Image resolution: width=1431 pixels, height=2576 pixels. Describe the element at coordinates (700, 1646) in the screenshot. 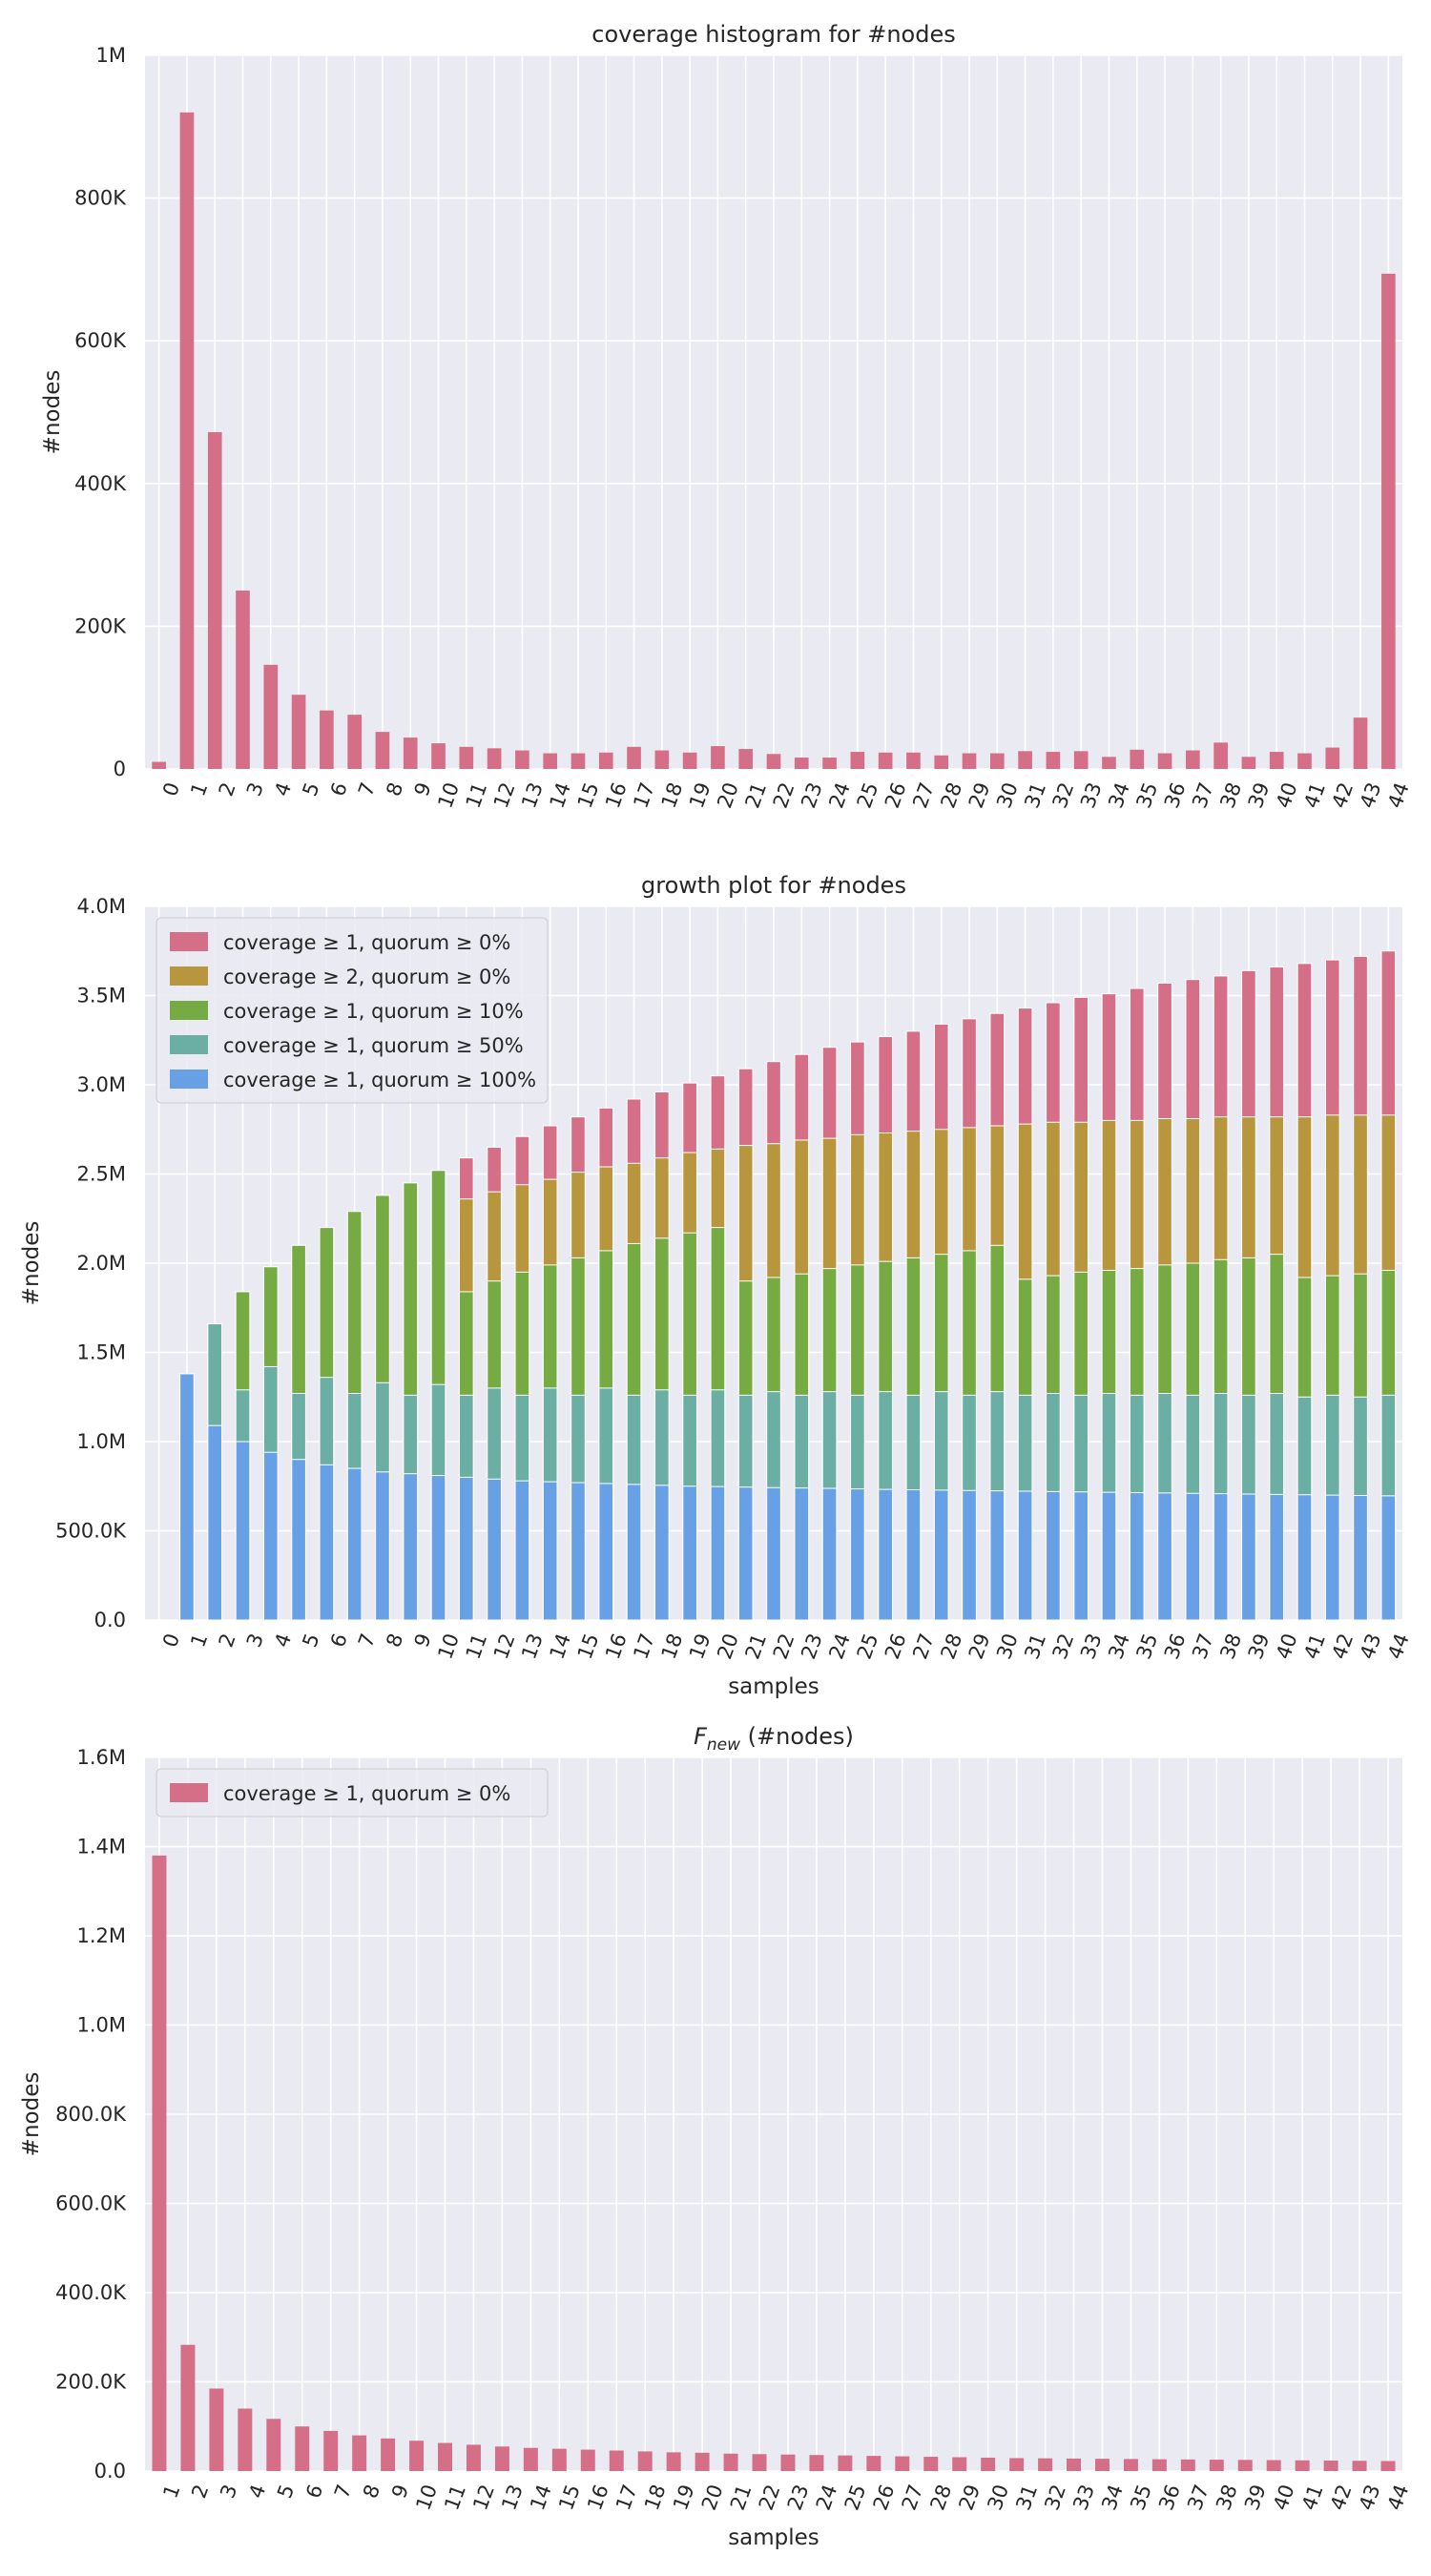

I see `x-tick-label: 19` at that location.